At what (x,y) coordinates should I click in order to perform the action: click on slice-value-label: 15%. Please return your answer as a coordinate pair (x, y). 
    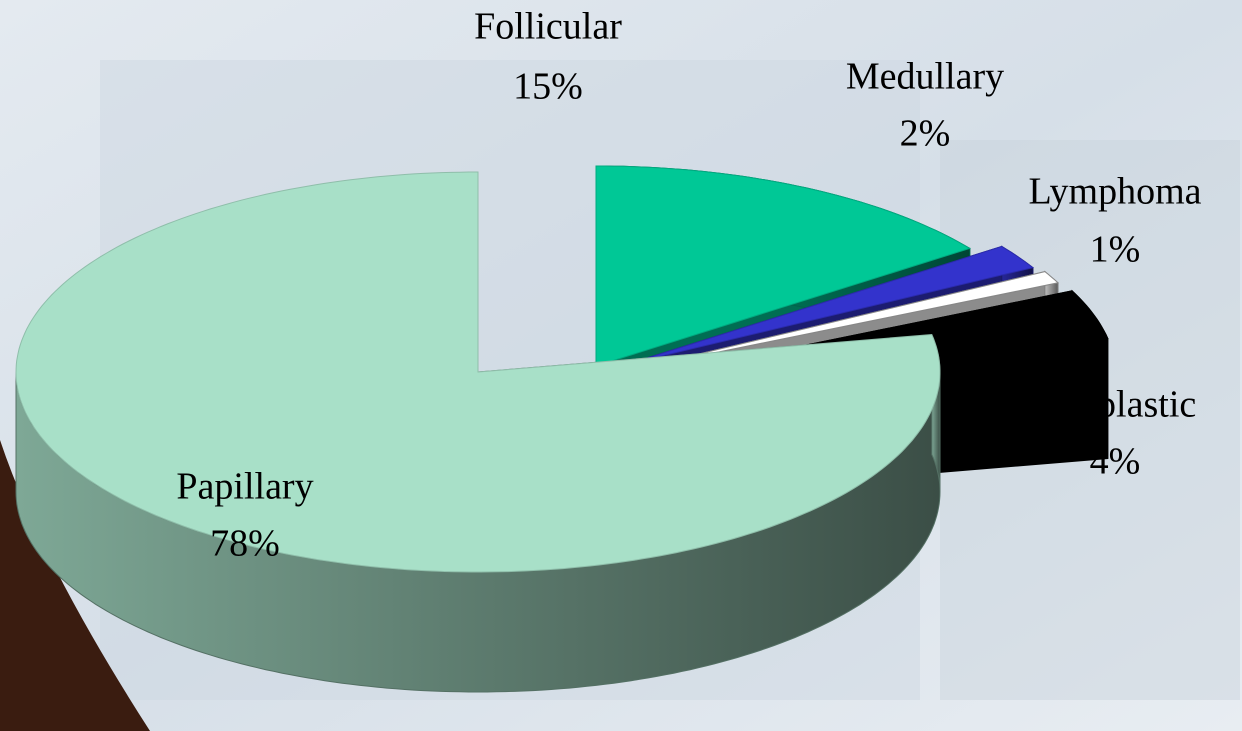
    Looking at the image, I should click on (548, 87).